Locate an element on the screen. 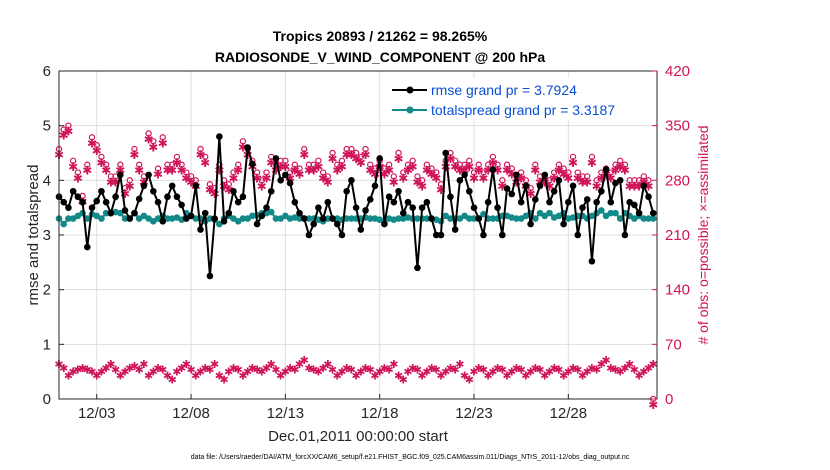 Image resolution: width=830 pixels, height=470 pixels. legend-spread-marker is located at coordinates (410, 110).